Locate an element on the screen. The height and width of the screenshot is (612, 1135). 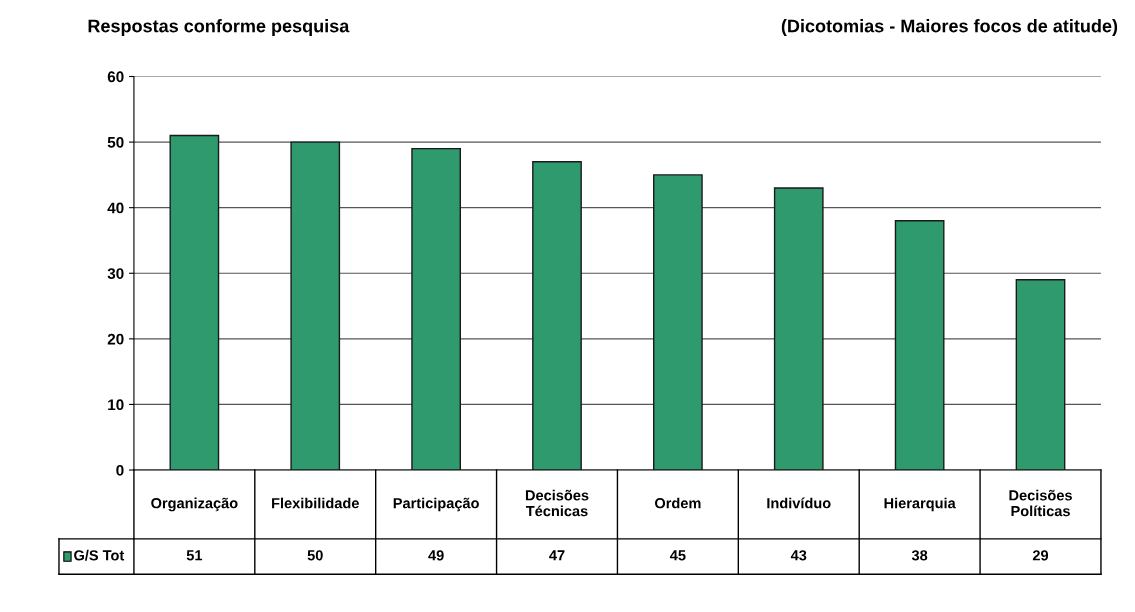
data-label: 51 is located at coordinates (194, 555).